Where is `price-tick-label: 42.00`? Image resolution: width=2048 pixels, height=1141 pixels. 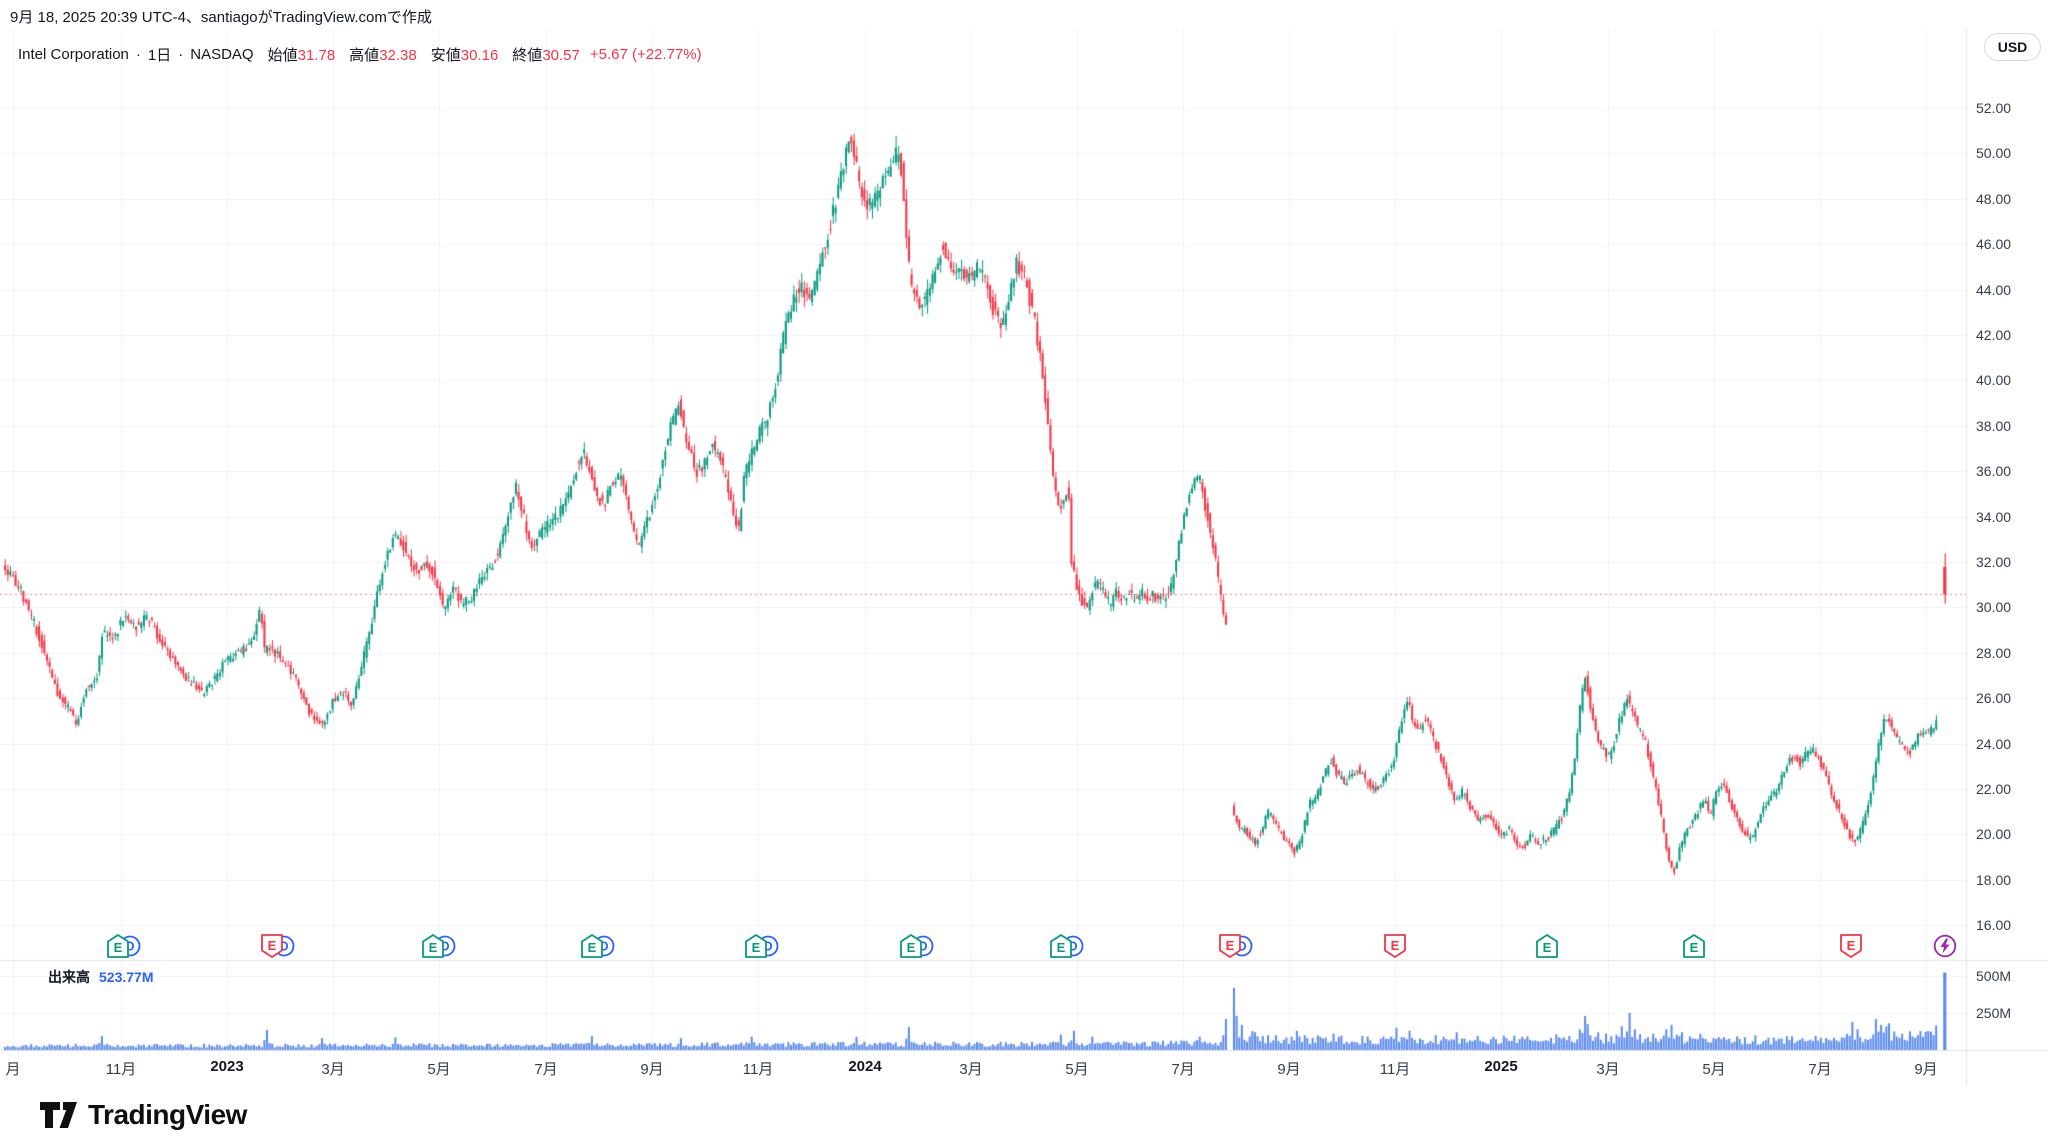 price-tick-label: 42.00 is located at coordinates (1994, 335).